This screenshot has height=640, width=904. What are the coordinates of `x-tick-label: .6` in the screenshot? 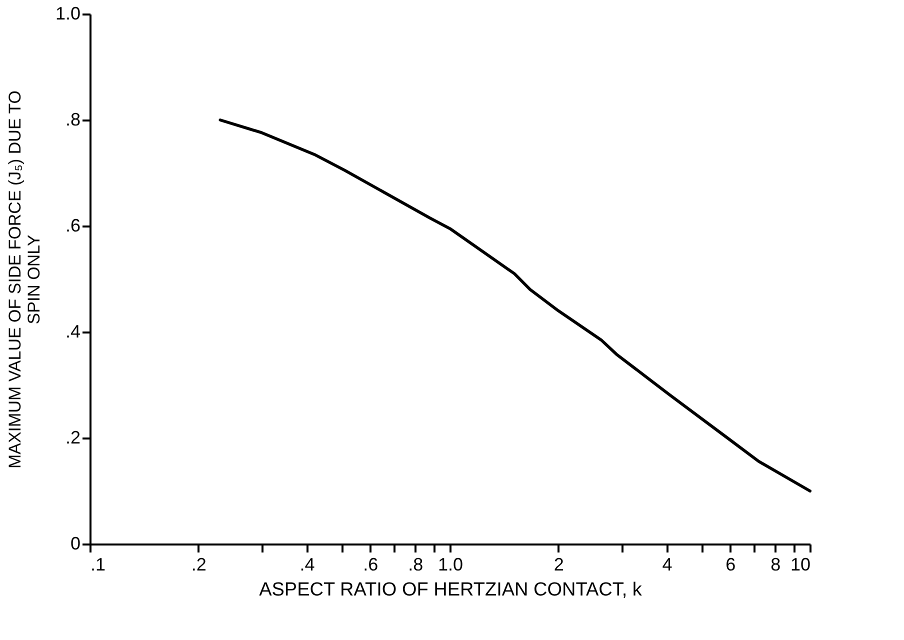 It's located at (370, 564).